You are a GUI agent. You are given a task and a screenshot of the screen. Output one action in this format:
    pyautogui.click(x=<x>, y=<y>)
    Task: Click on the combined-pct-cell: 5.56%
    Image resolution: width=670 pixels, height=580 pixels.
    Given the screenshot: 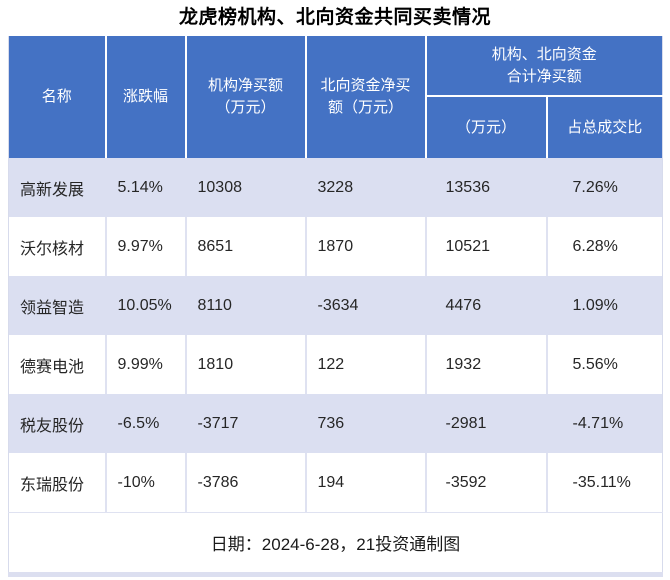 What is the action you would take?
    pyautogui.click(x=604, y=364)
    